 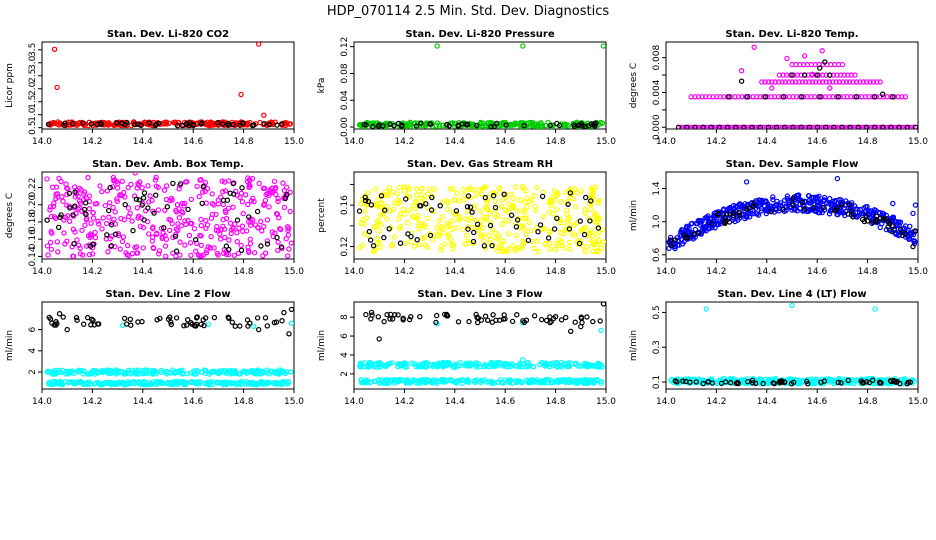 I want to click on panel-8-x-tick-label: 14.0, so click(x=354, y=402).